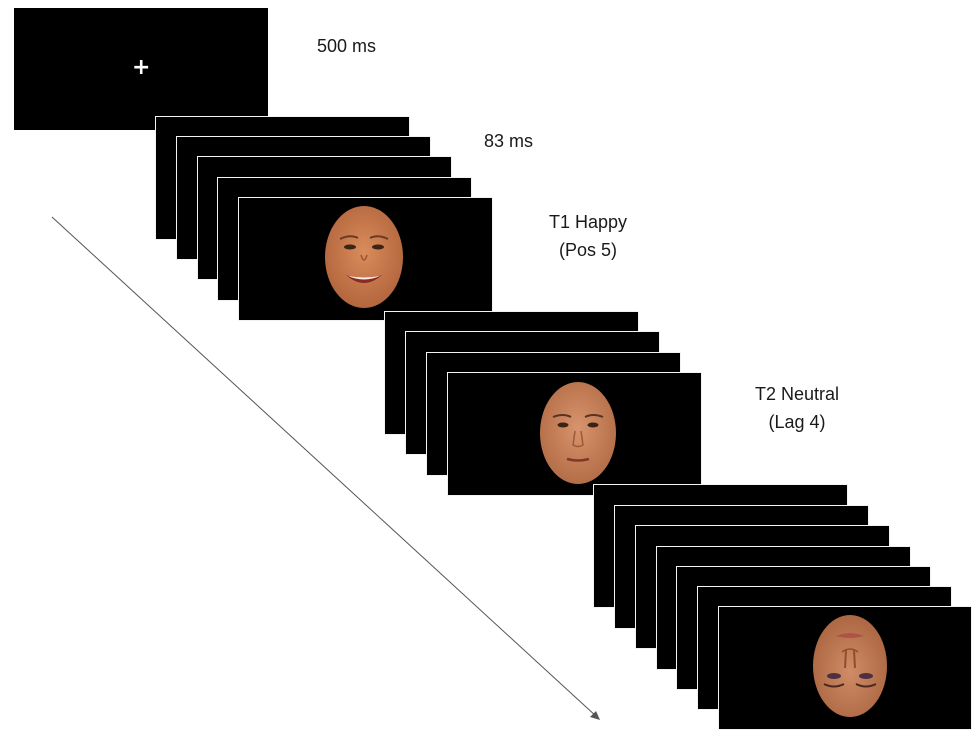  I want to click on happy-face-icon, so click(364, 257).